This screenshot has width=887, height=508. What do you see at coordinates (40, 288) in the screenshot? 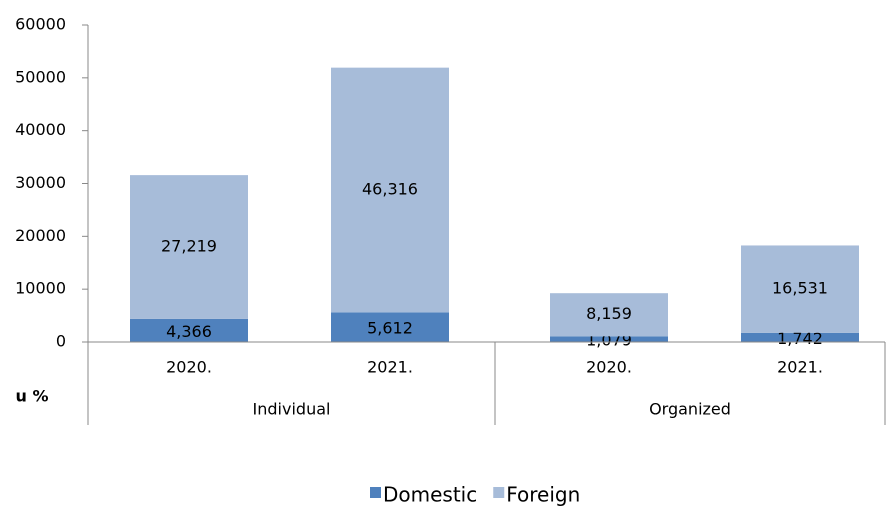
I see `y-tick-label: 10000` at bounding box center [40, 288].